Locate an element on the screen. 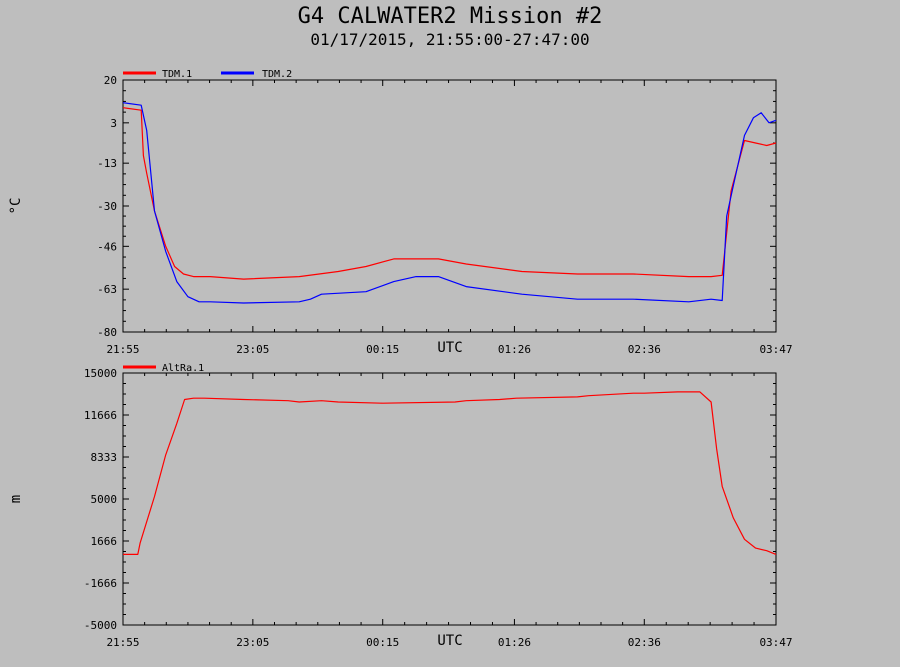  legend-label: TDM.1 is located at coordinates (177, 74).